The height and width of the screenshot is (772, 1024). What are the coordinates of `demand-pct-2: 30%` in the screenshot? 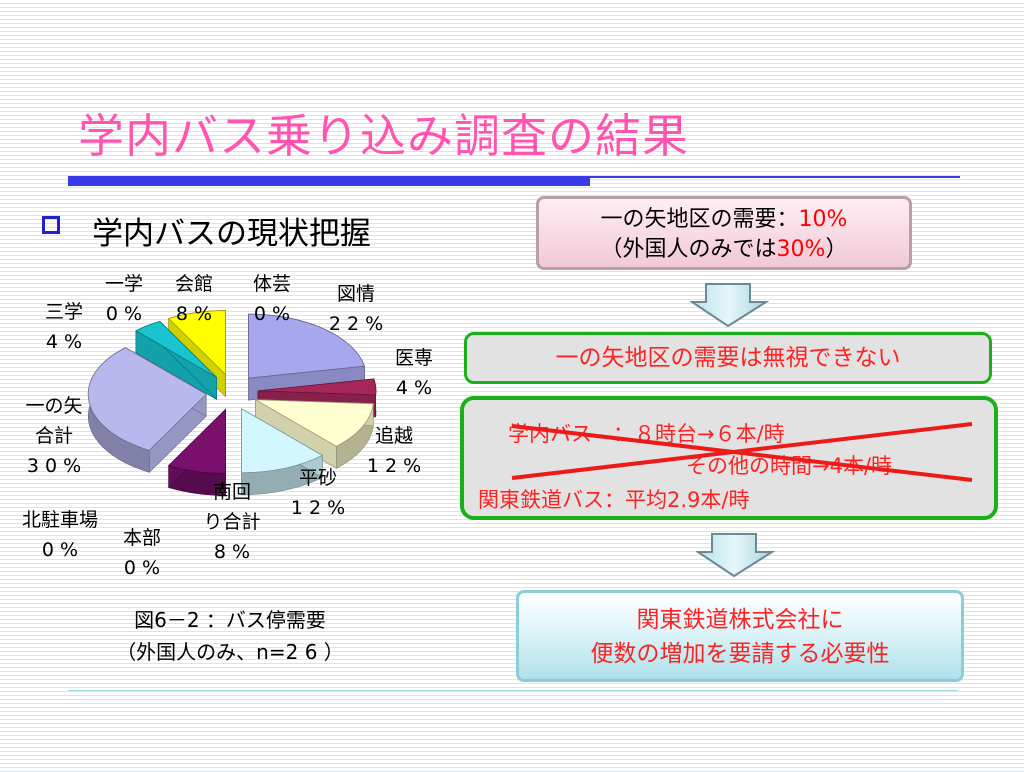 It's located at (801, 249).